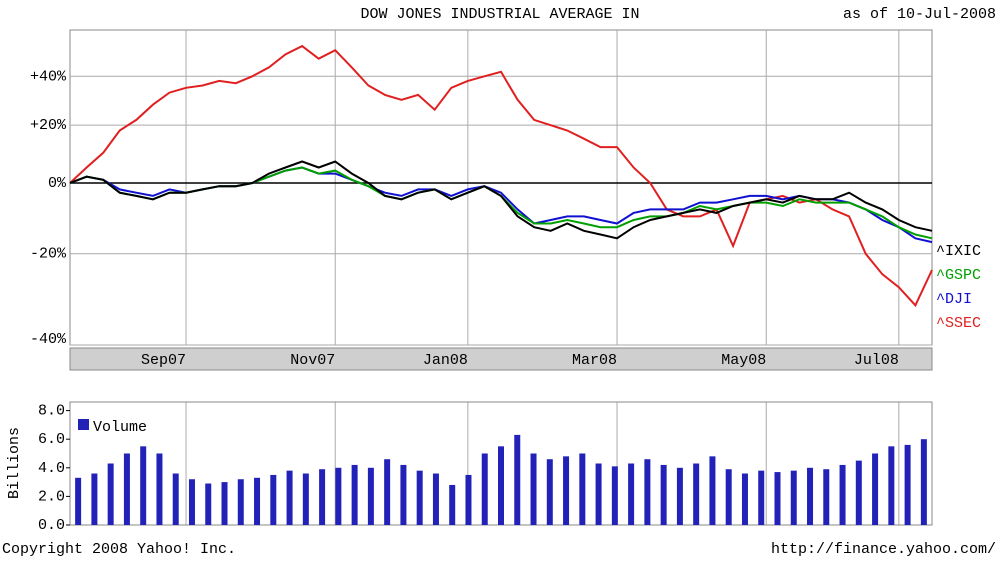  Describe the element at coordinates (57, 183) in the screenshot. I see `y-tick-label: 0%` at that location.